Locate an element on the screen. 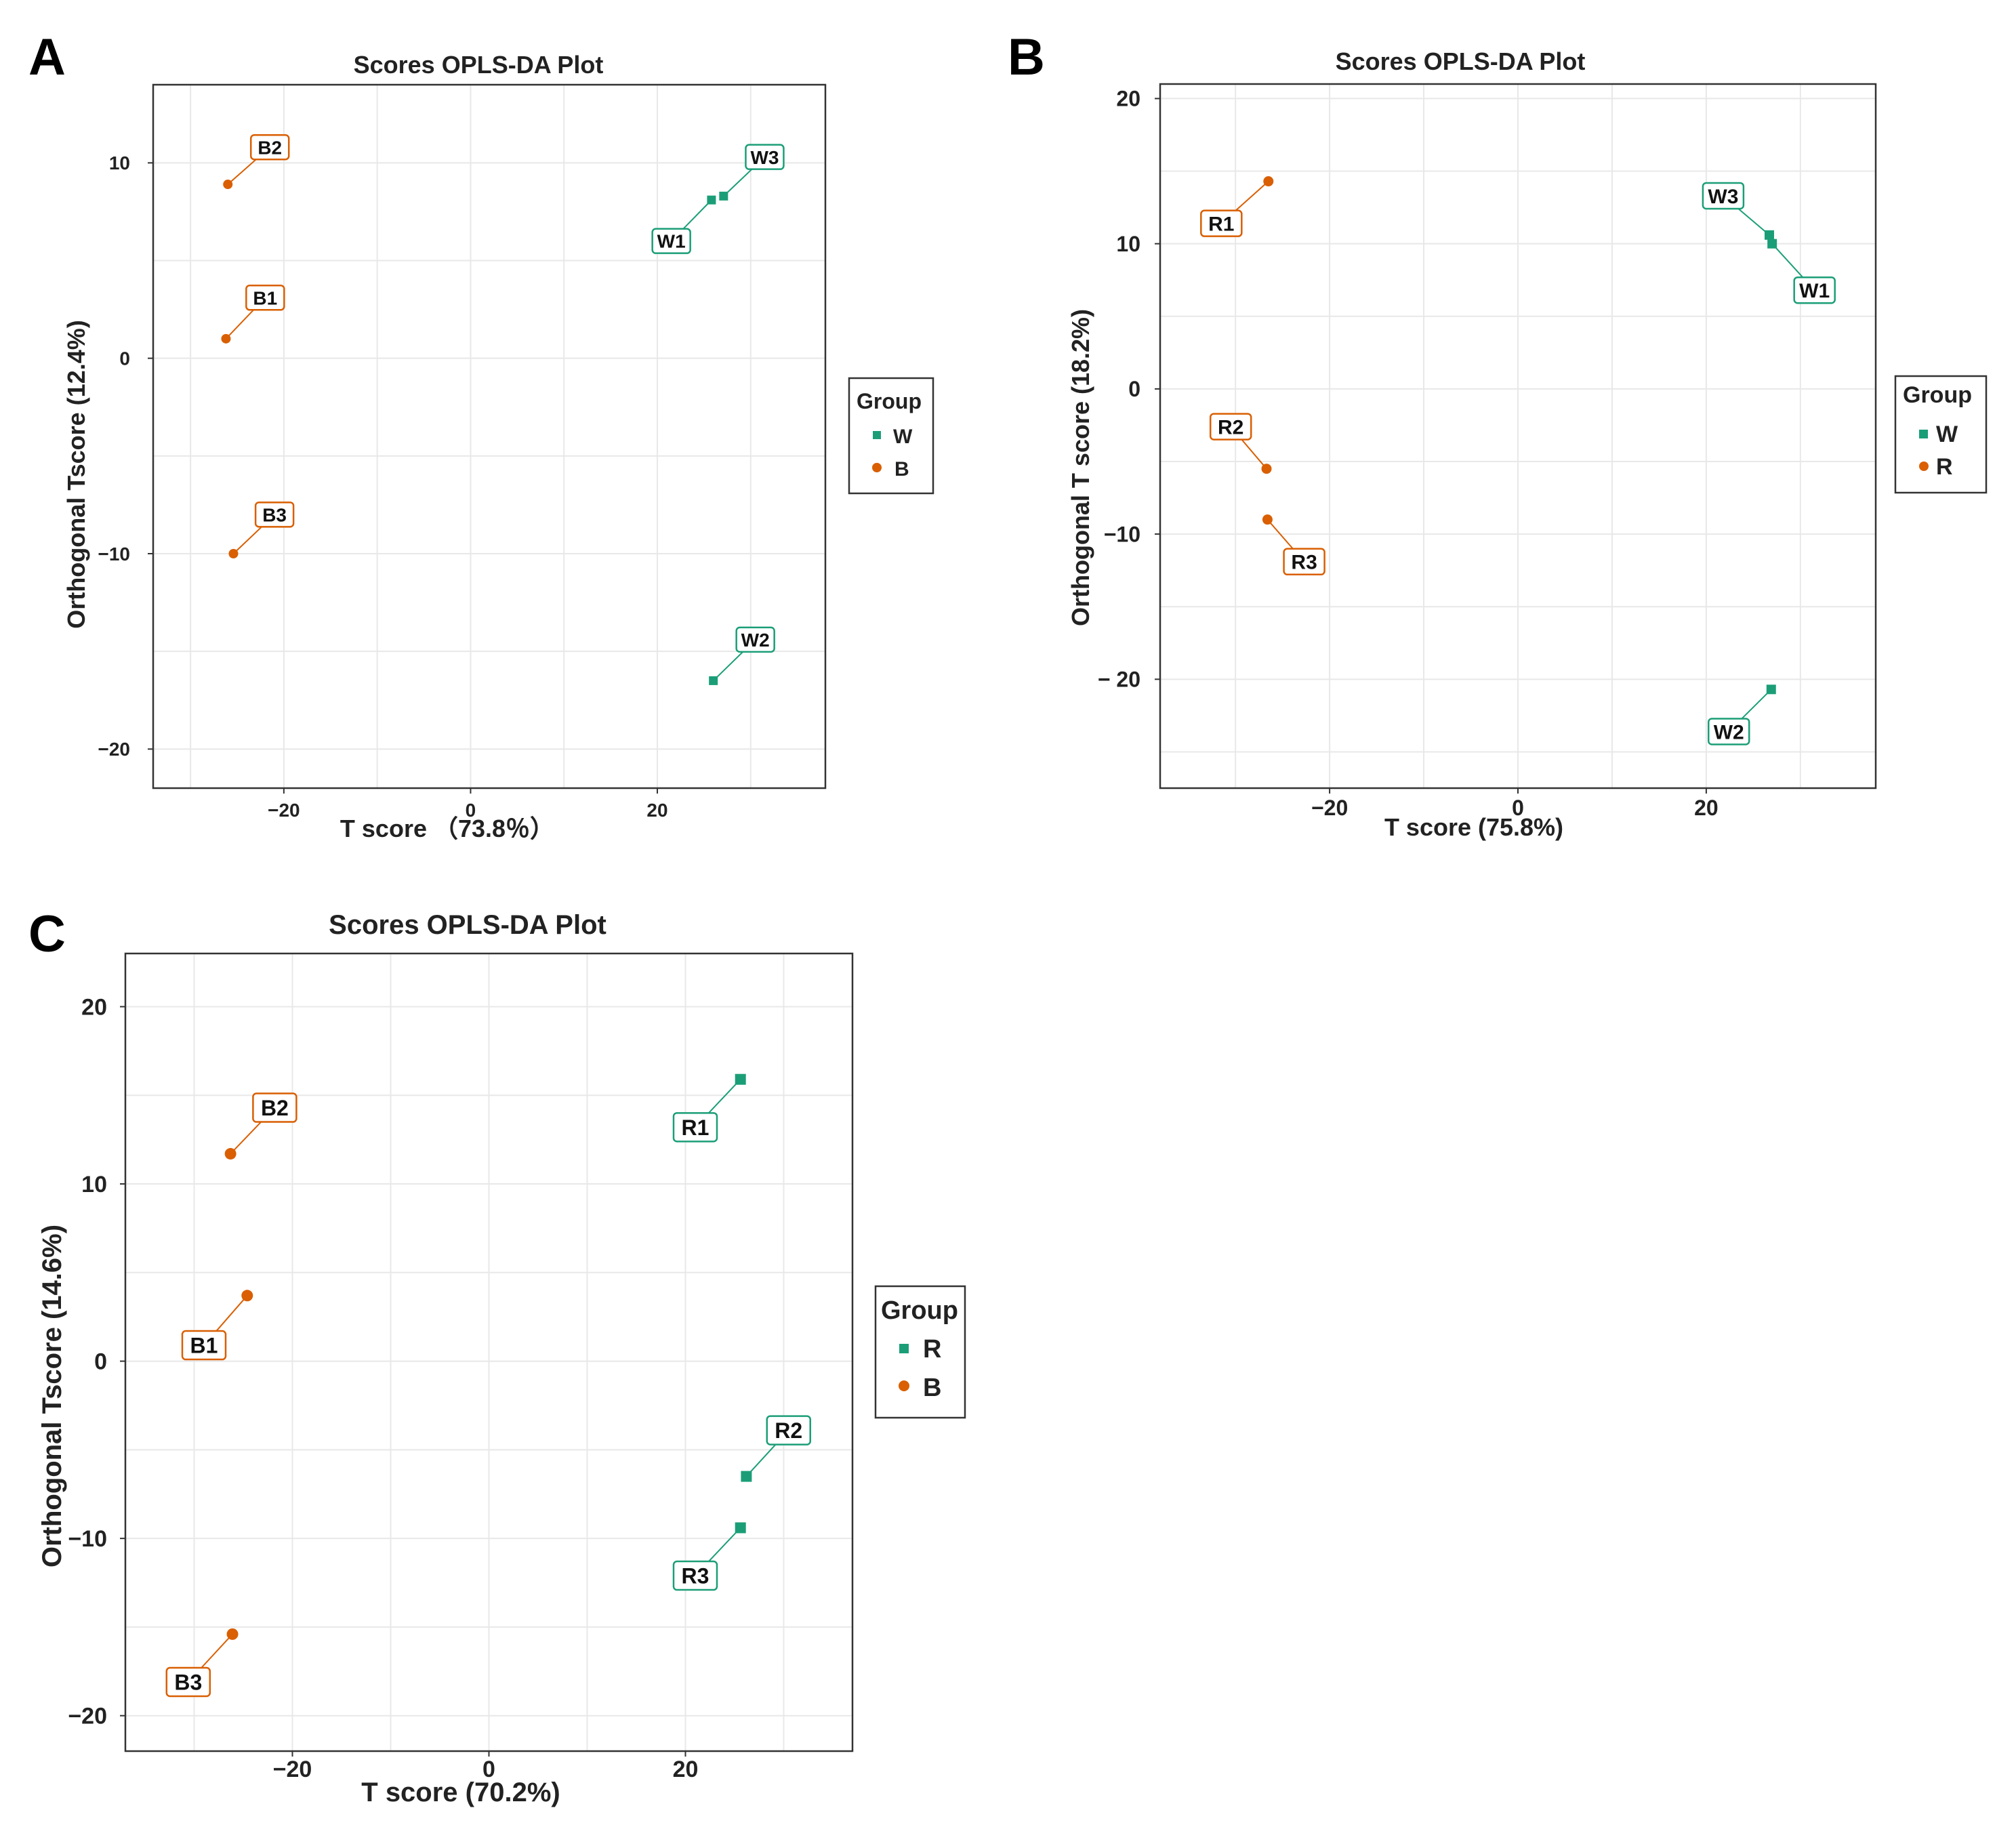 The height and width of the screenshot is (1846, 2016). y-axis-label: Orthogonal T score (18.2%) is located at coordinates (1080, 467).